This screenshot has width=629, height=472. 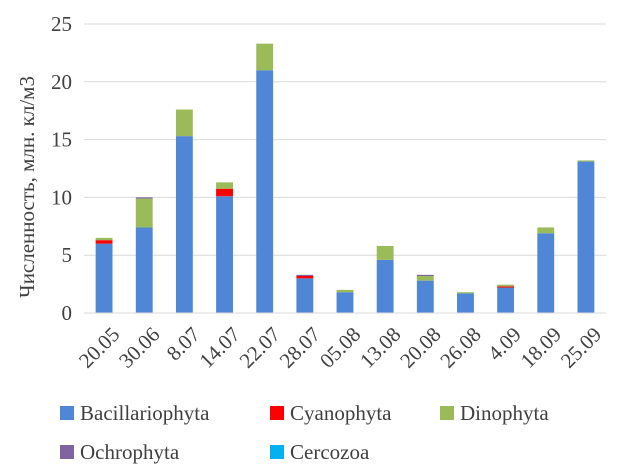 I want to click on legend-label-ochrophyta: Ochrophyta, so click(x=130, y=452).